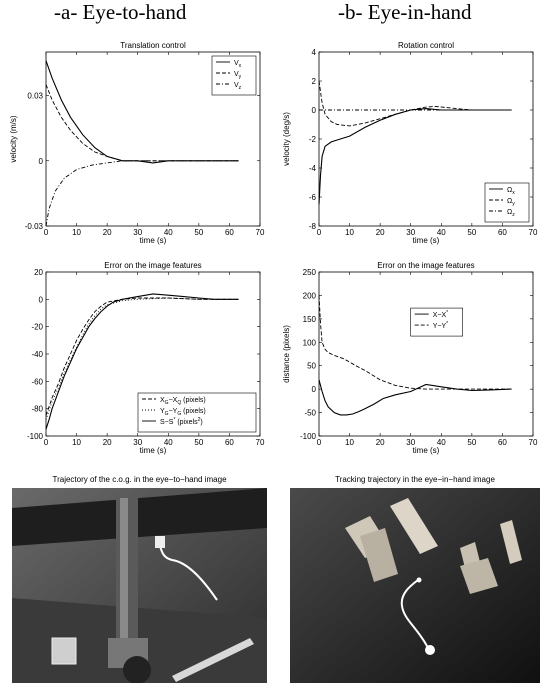  Describe the element at coordinates (238, 64) in the screenshot. I see `legend-entry: Vx` at that location.